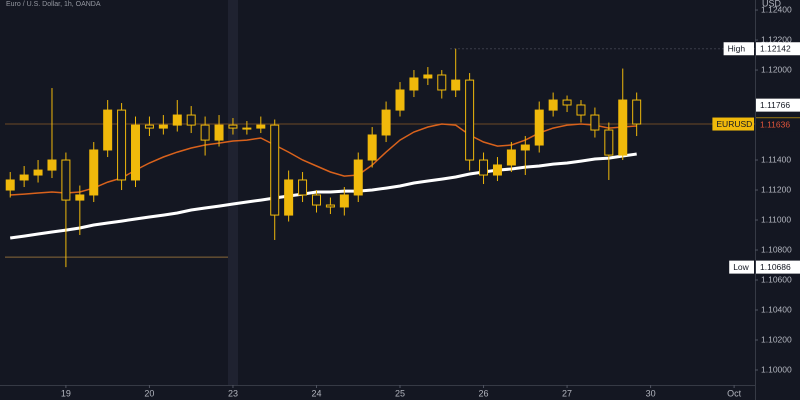 The height and width of the screenshot is (400, 800). I want to click on x-tick-label: 23, so click(233, 393).